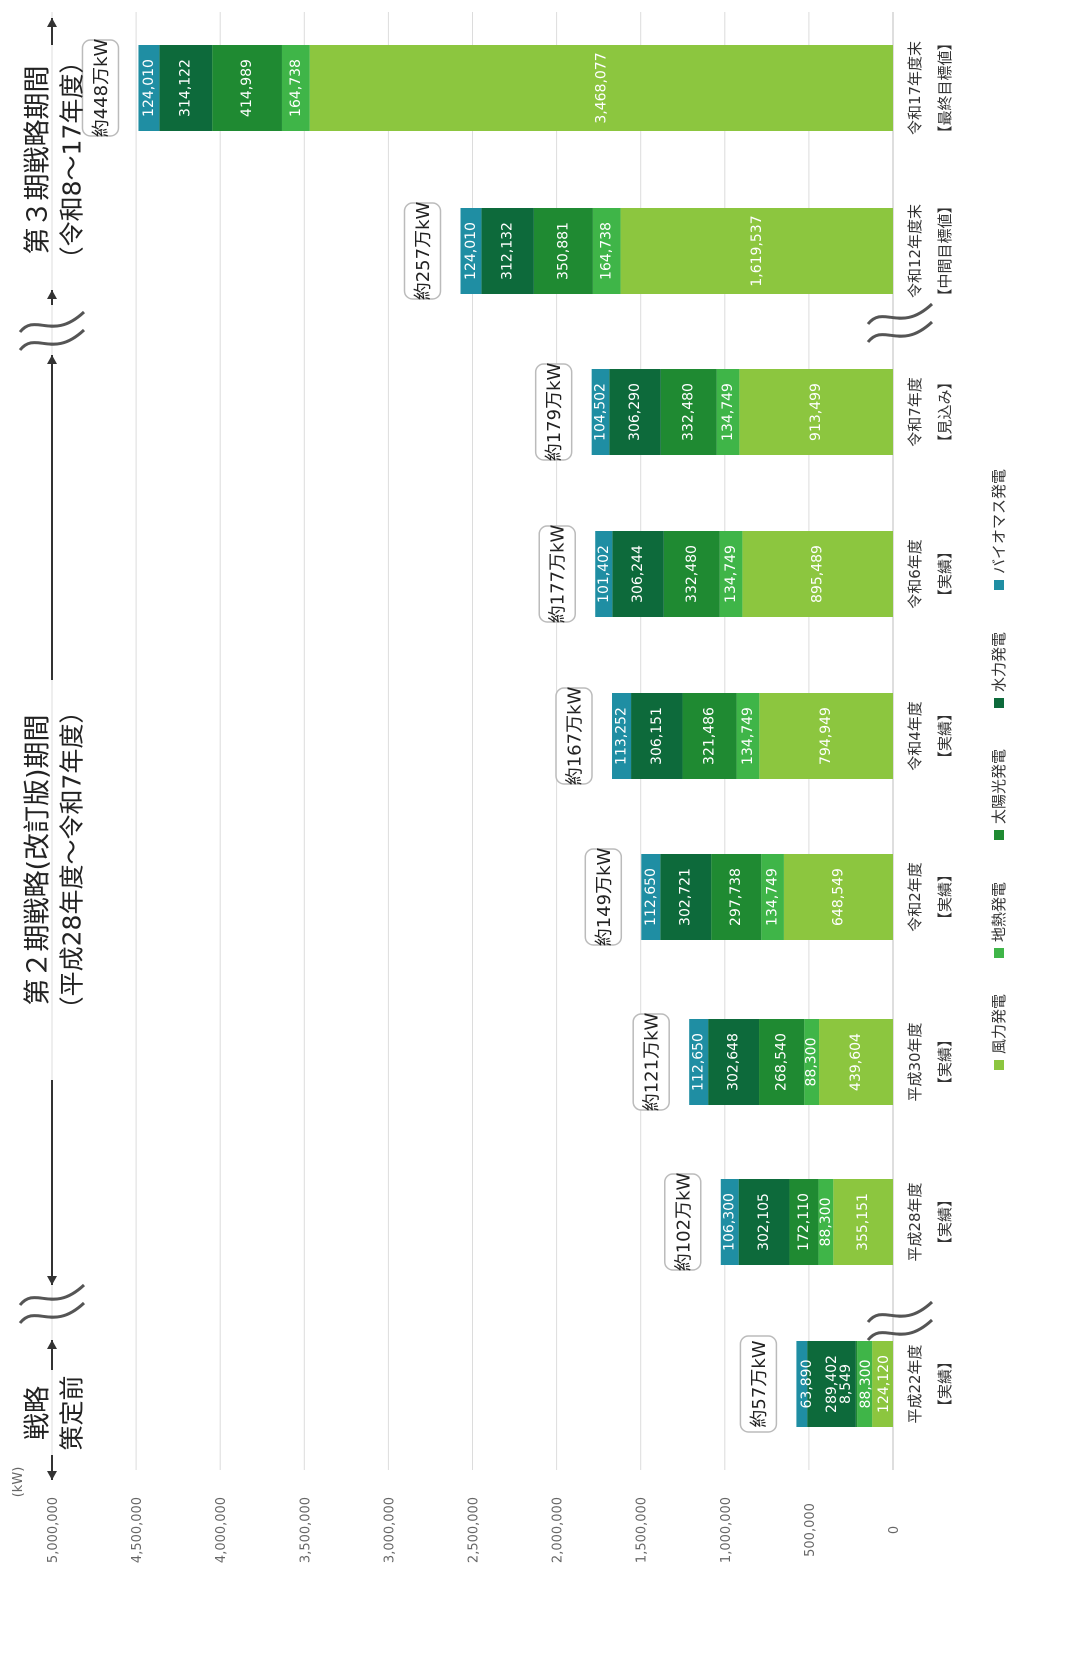 The height and width of the screenshot is (1653, 1067). What do you see at coordinates (305, 1530) in the screenshot?
I see `tick-label: 3,500,000` at bounding box center [305, 1530].